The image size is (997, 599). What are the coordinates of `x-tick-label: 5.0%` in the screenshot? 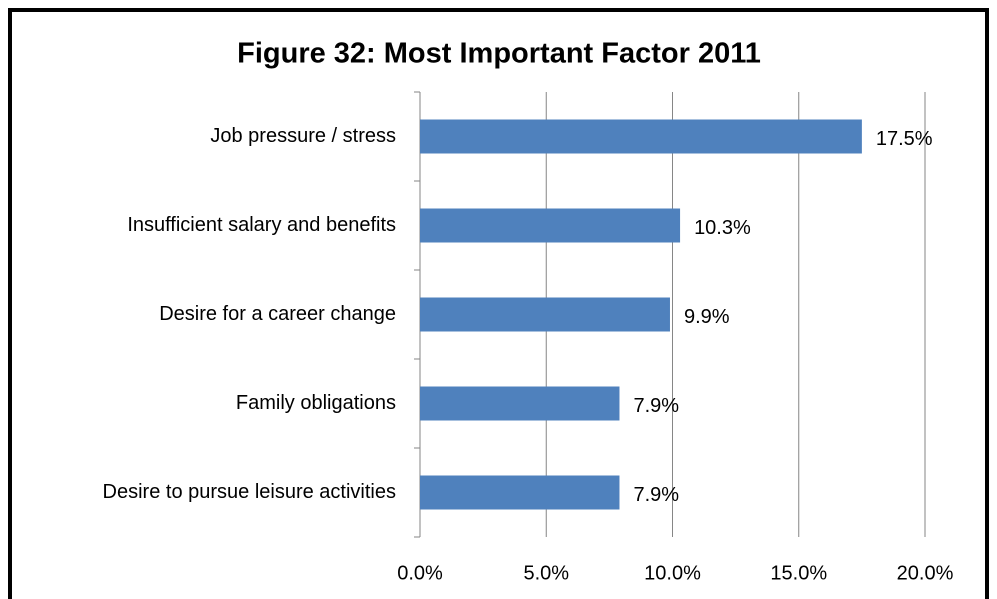 It's located at (546, 573).